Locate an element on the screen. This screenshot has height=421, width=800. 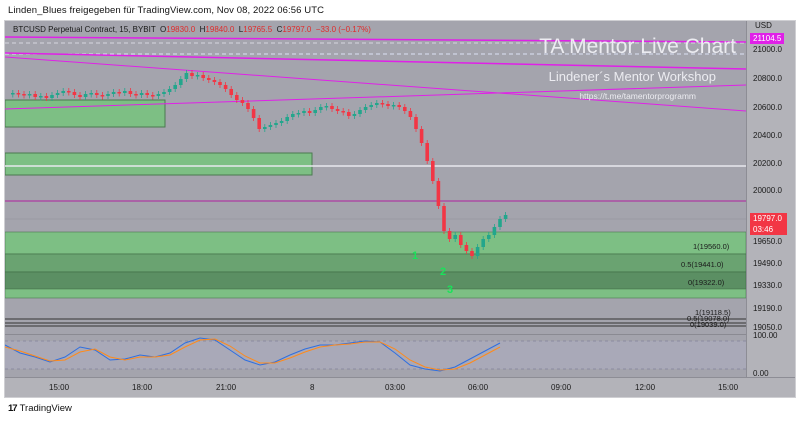
osc-orange-line is located at coordinates (253, 354).